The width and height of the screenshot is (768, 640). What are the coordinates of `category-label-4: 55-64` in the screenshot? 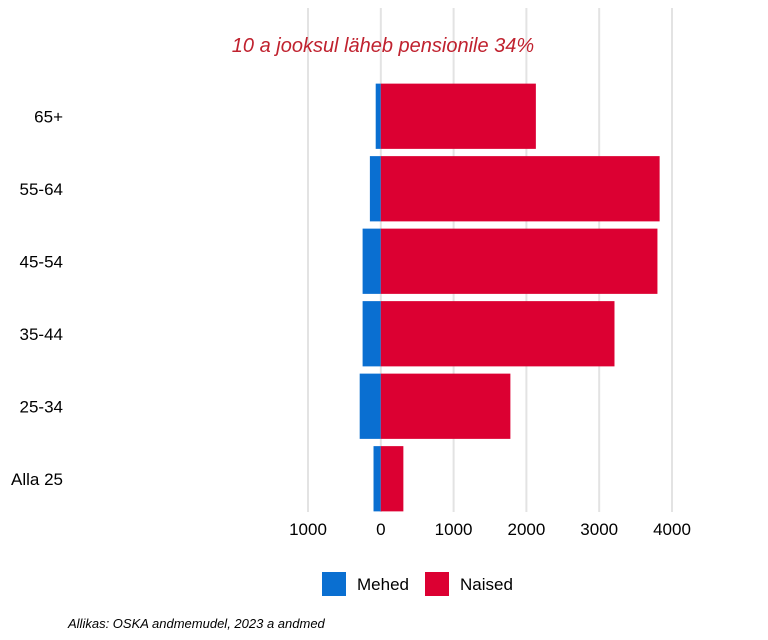 It's located at (41, 189).